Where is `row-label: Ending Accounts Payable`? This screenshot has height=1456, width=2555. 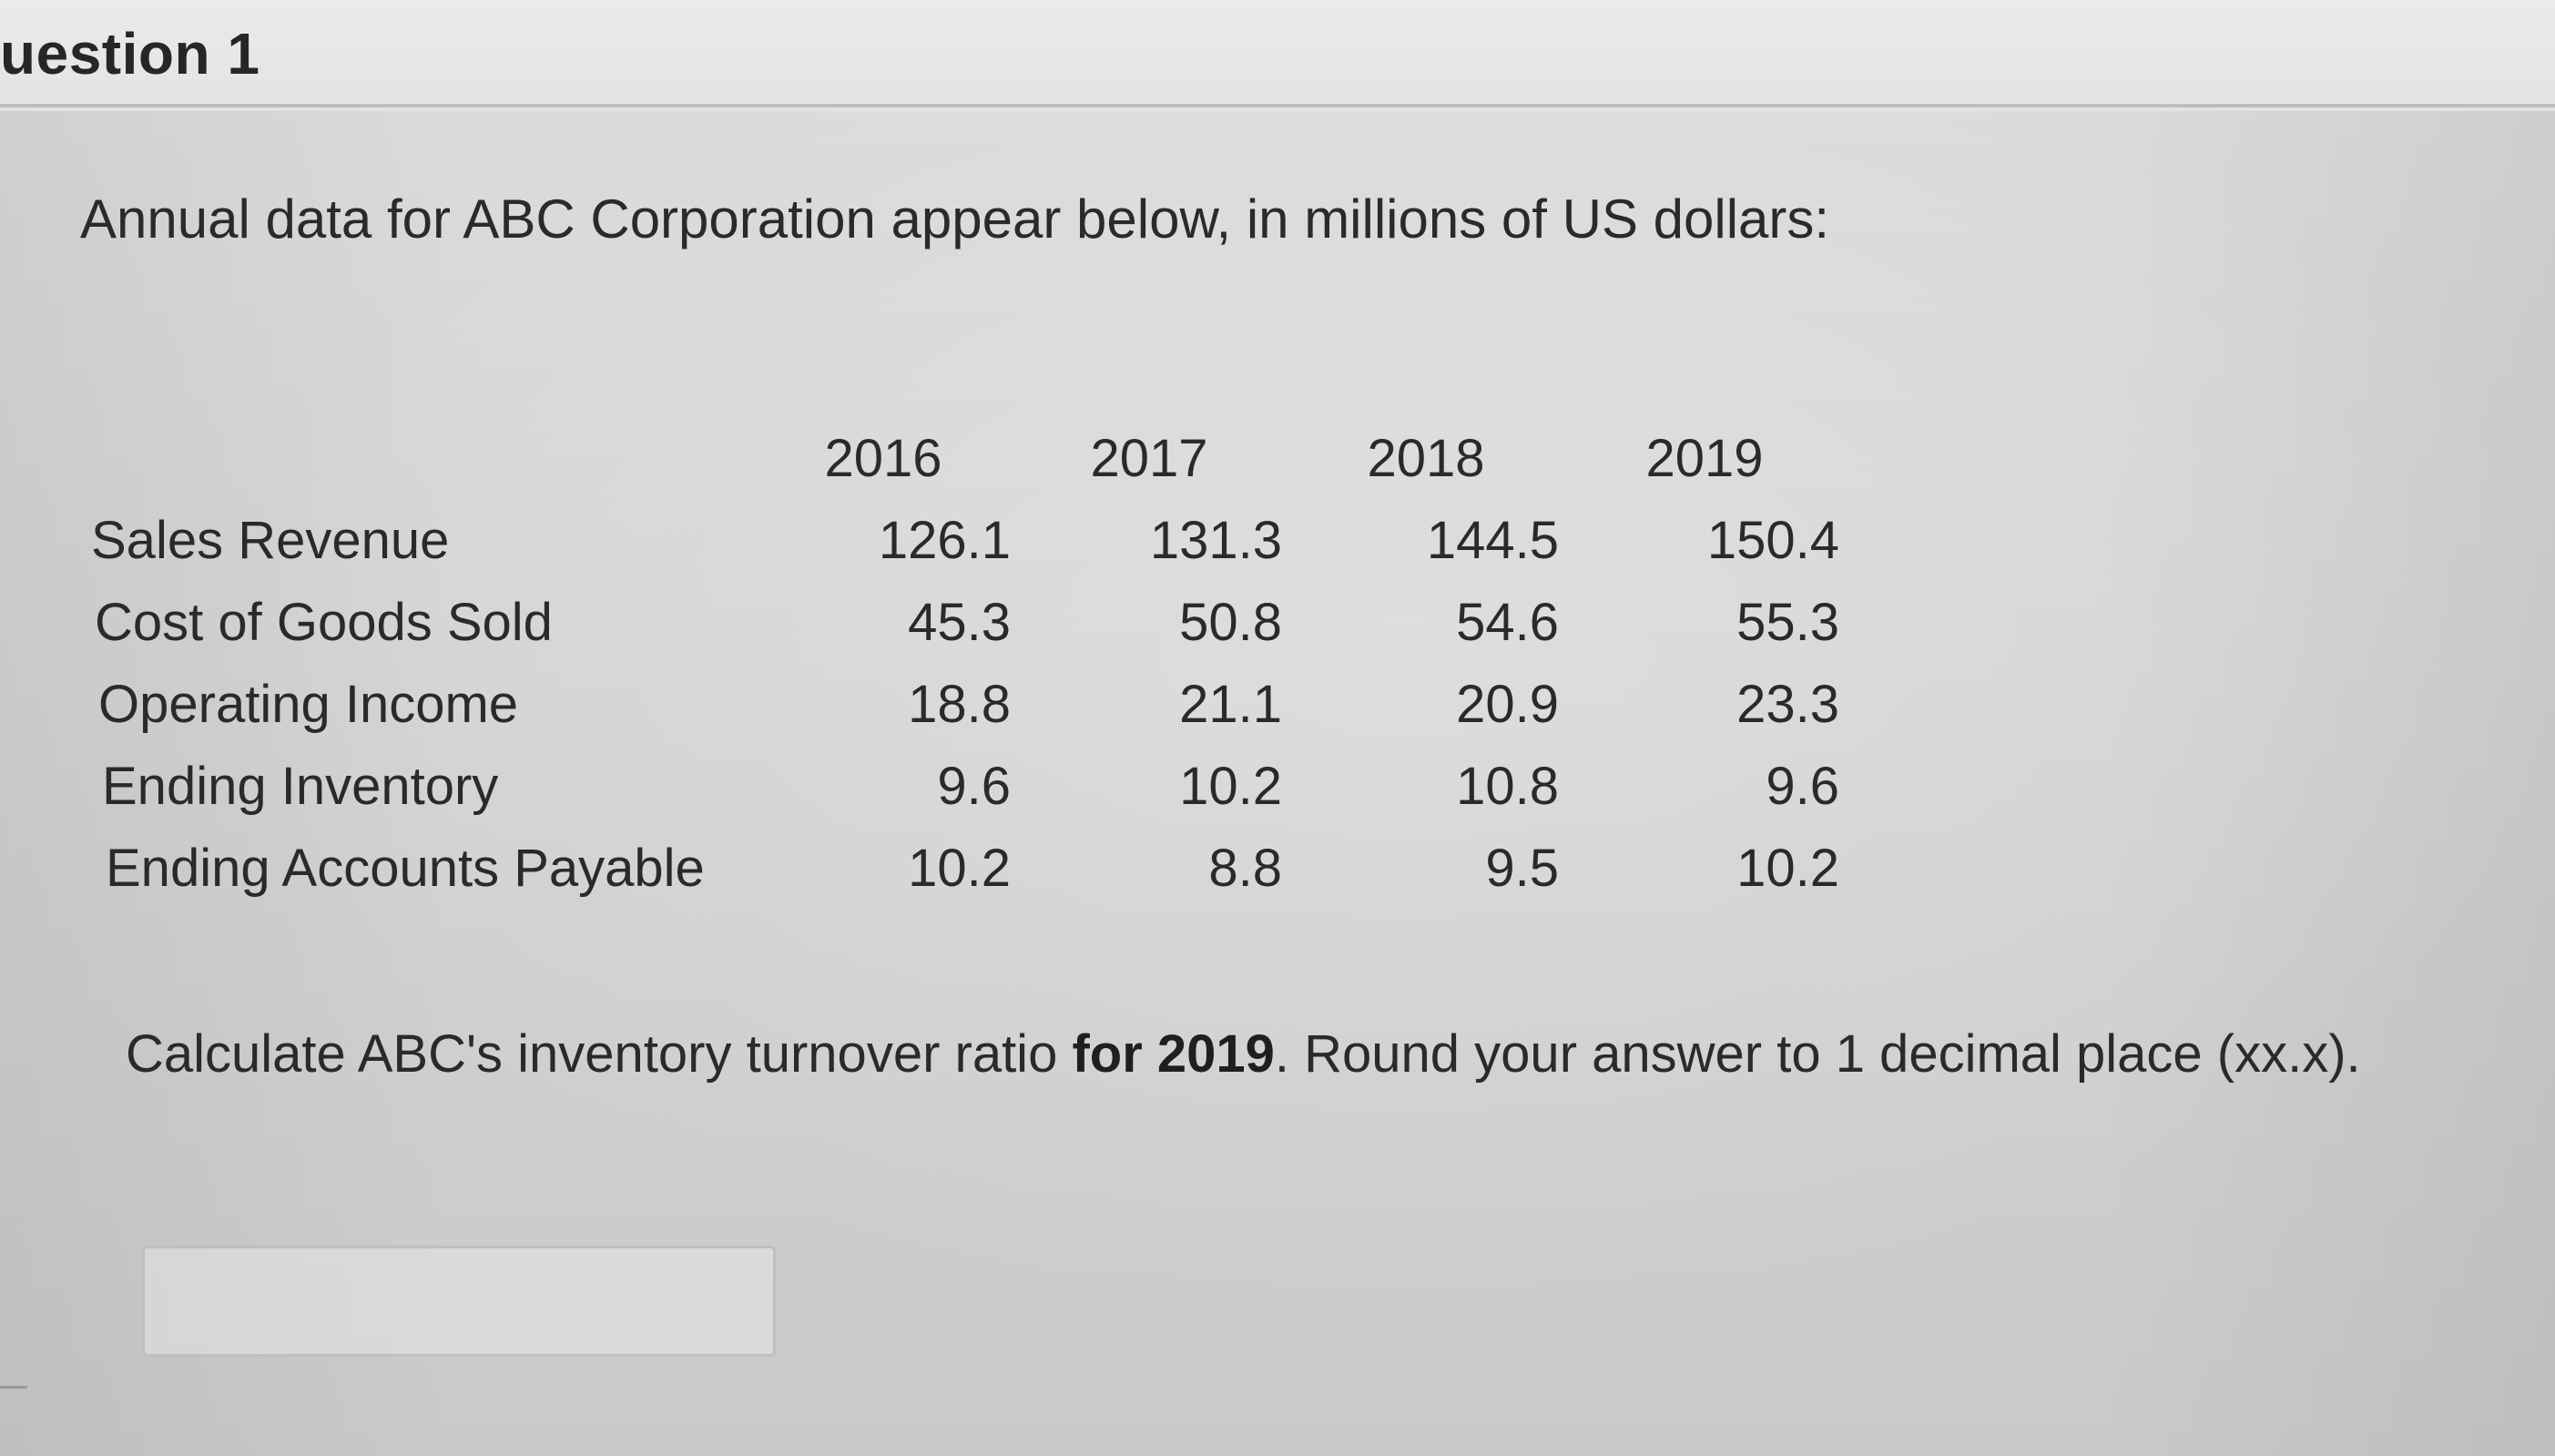 row-label: Ending Accounts Payable is located at coordinates (405, 868).